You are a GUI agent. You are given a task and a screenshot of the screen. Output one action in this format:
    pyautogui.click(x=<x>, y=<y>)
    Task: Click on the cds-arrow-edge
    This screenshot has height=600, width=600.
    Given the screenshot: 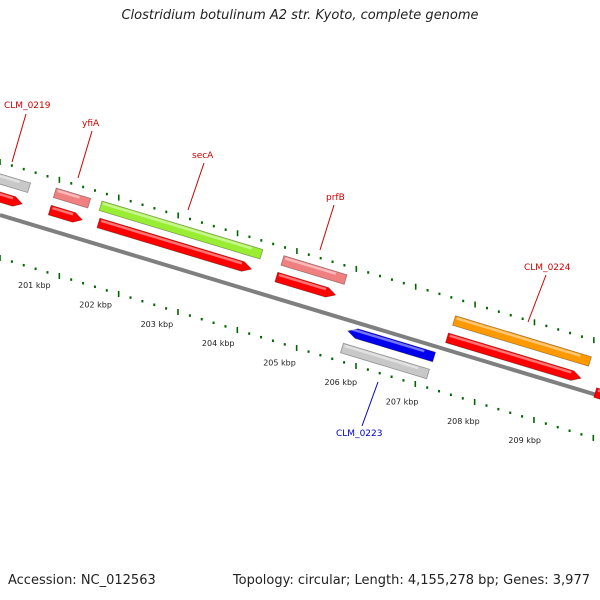 What is the action you would take?
    pyautogui.click(x=596, y=393)
    